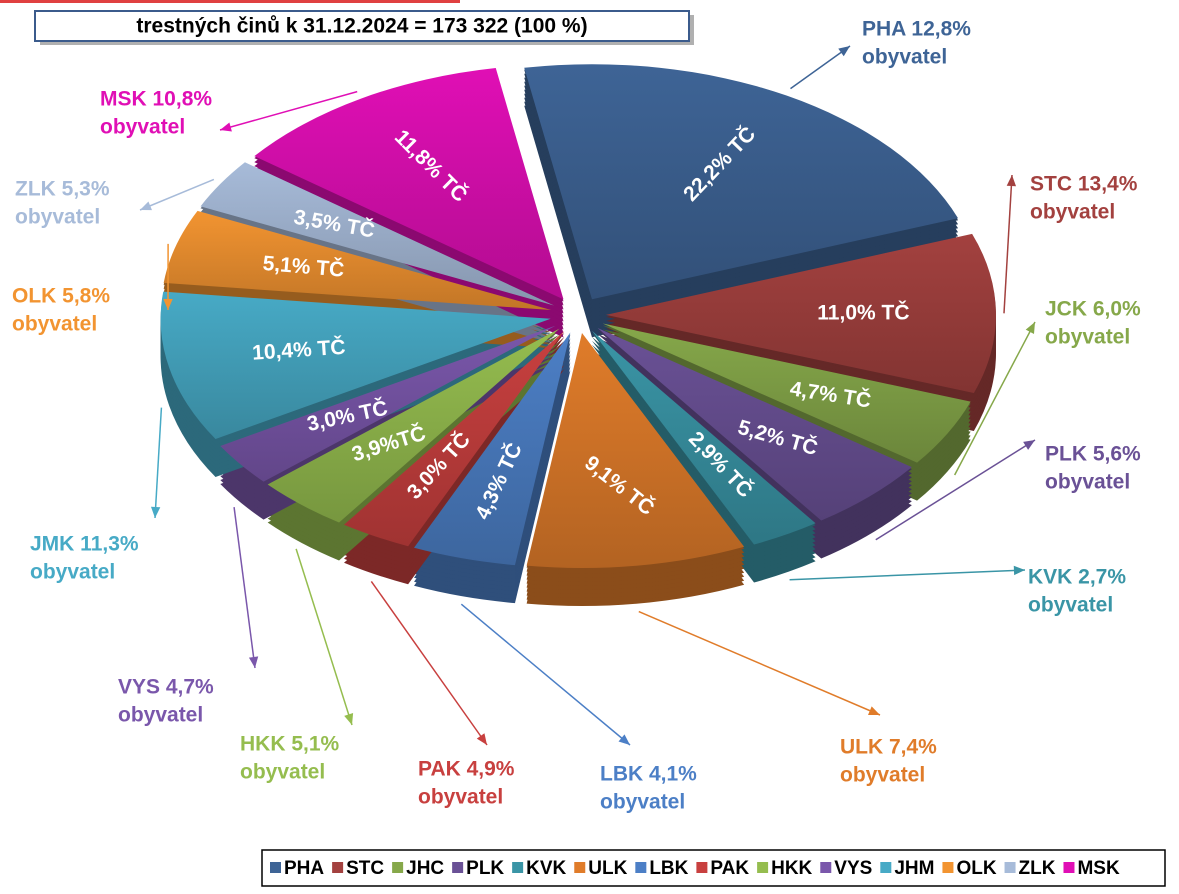 The width and height of the screenshot is (1179, 894). What do you see at coordinates (976, 868) in the screenshot?
I see `legend-label: OLK` at bounding box center [976, 868].